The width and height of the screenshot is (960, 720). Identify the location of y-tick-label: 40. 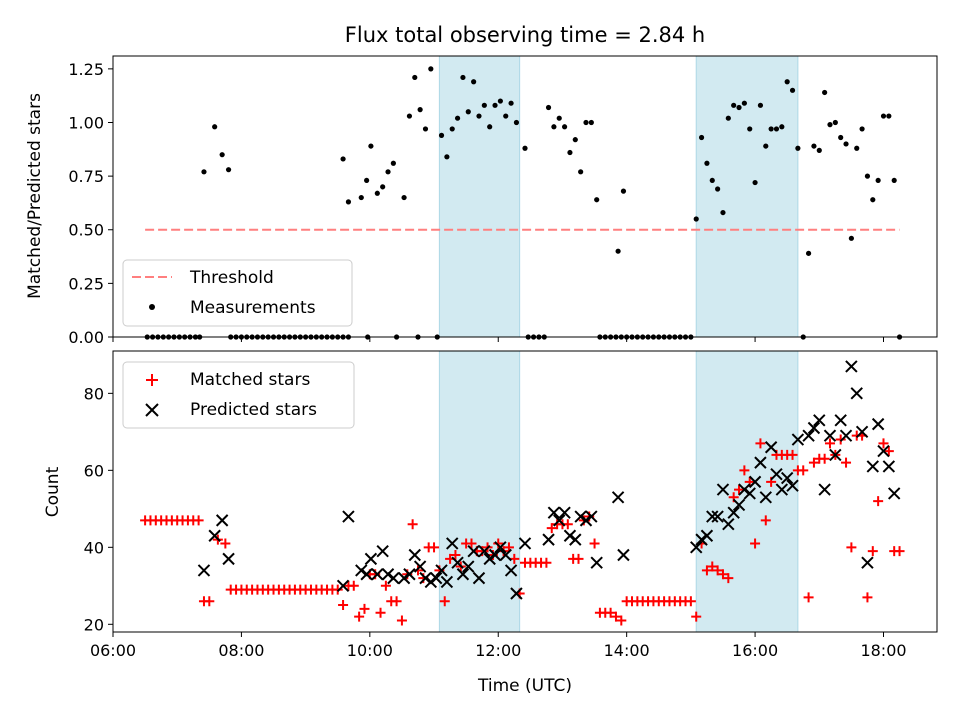
(94, 547).